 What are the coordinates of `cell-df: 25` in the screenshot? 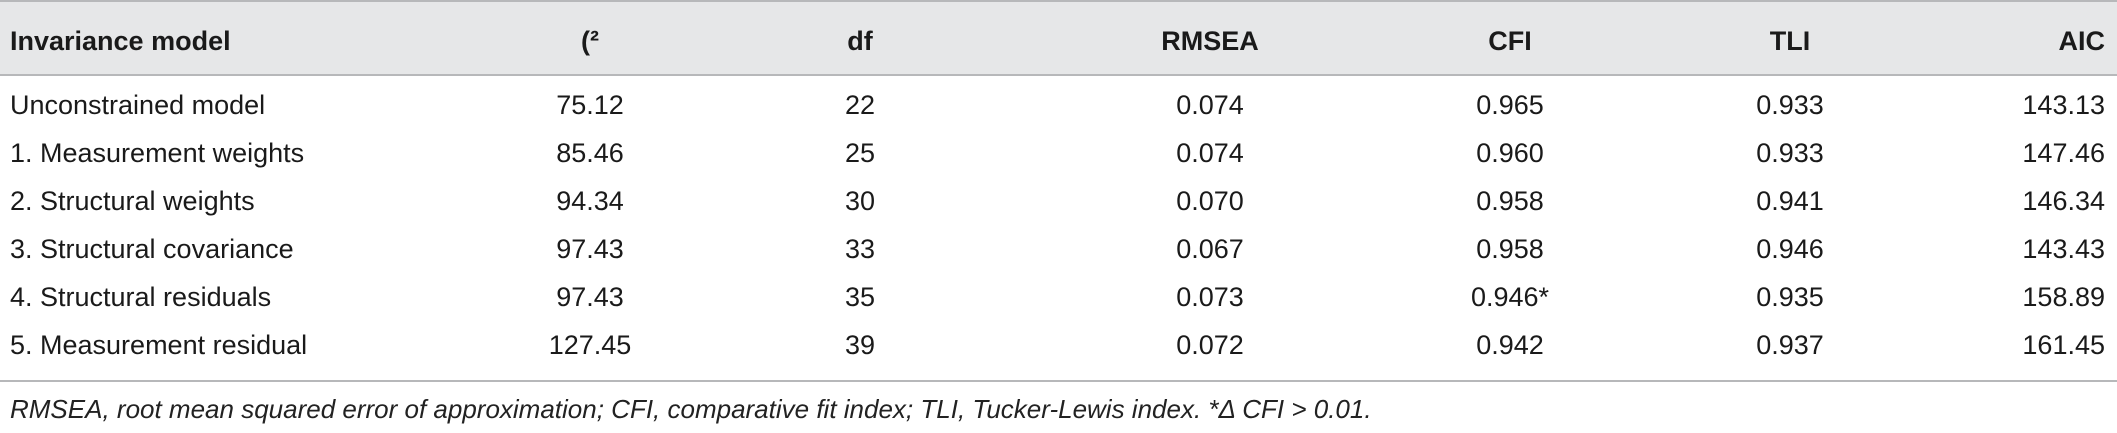 It's located at (860, 153).